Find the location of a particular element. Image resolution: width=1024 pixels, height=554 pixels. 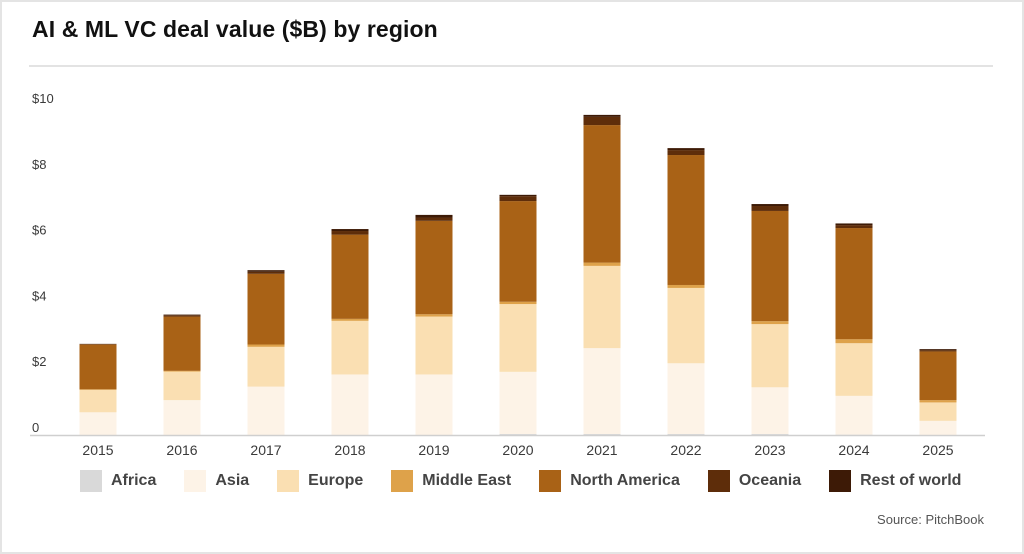

source-note: Source: PitchBook is located at coordinates (930, 519).